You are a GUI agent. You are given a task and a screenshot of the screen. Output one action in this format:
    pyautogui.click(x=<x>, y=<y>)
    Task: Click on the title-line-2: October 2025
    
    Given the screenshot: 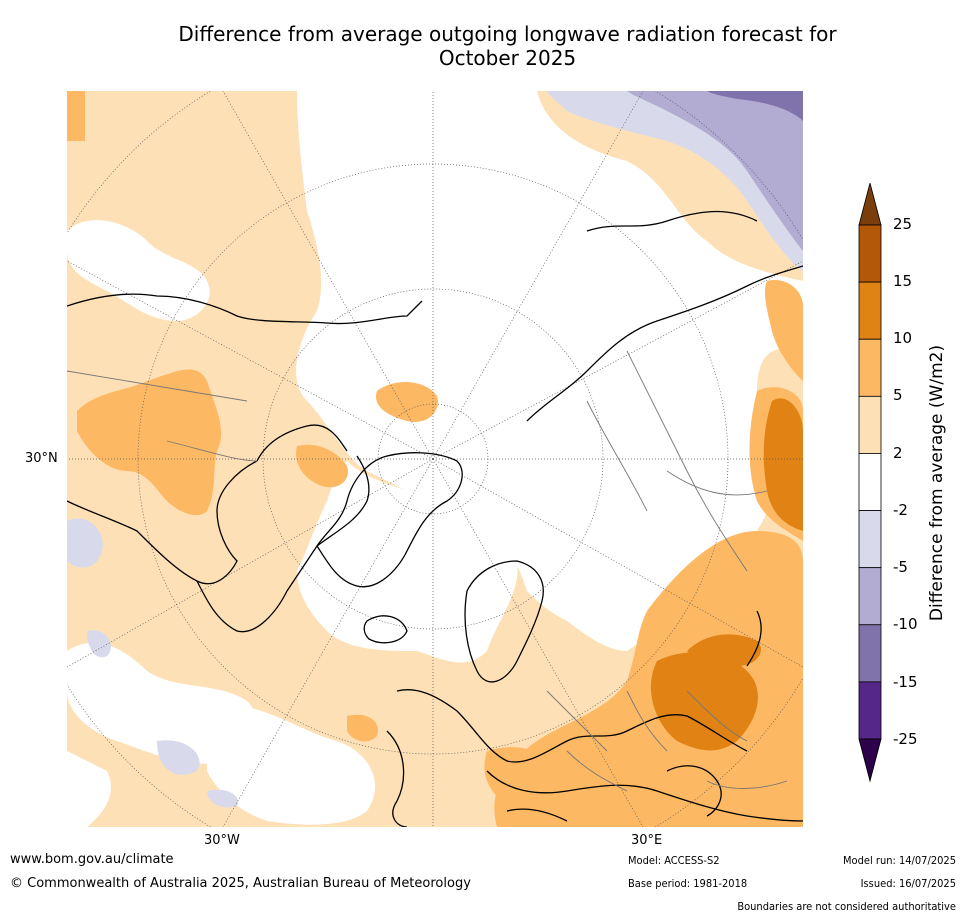 What is the action you would take?
    pyautogui.click(x=507, y=58)
    